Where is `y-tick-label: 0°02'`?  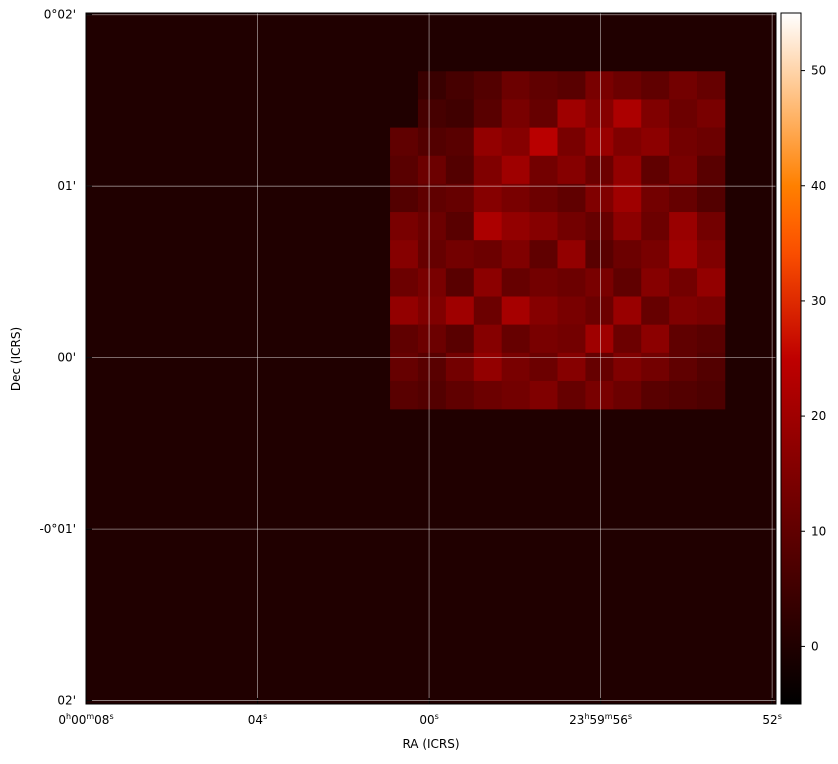 y-tick-label: 0°02' is located at coordinates (60, 15).